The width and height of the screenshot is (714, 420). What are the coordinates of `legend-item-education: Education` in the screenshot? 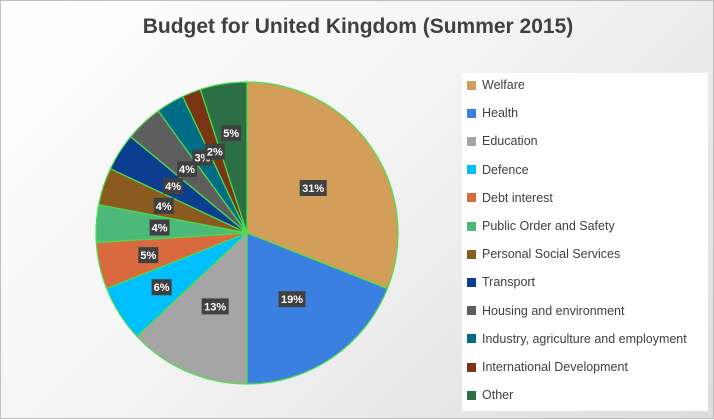 It's located at (500, 141).